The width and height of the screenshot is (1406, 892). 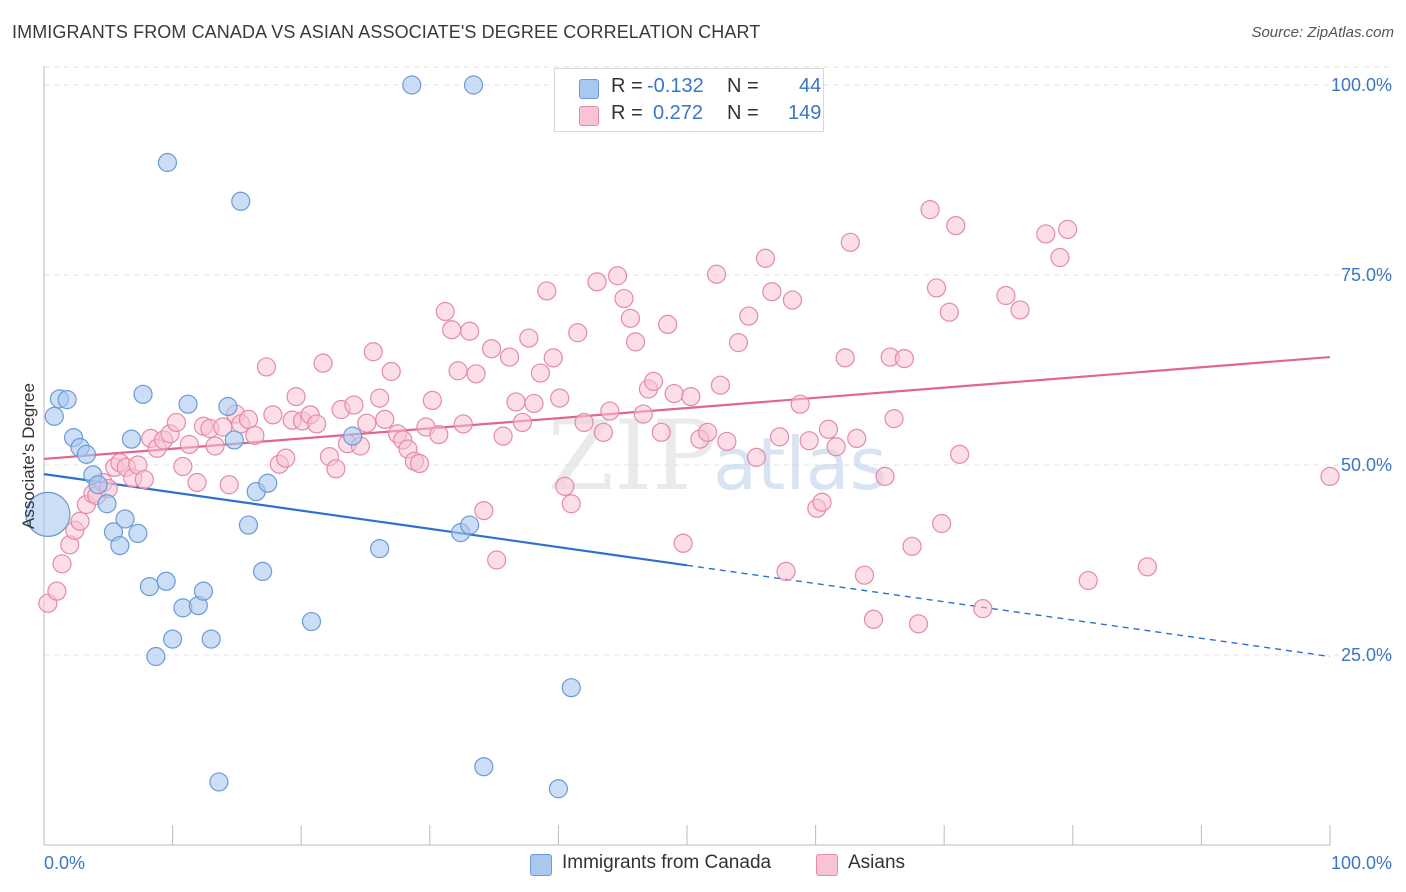 I want to click on y-axis-label: Associate's Degree, so click(x=28, y=456).